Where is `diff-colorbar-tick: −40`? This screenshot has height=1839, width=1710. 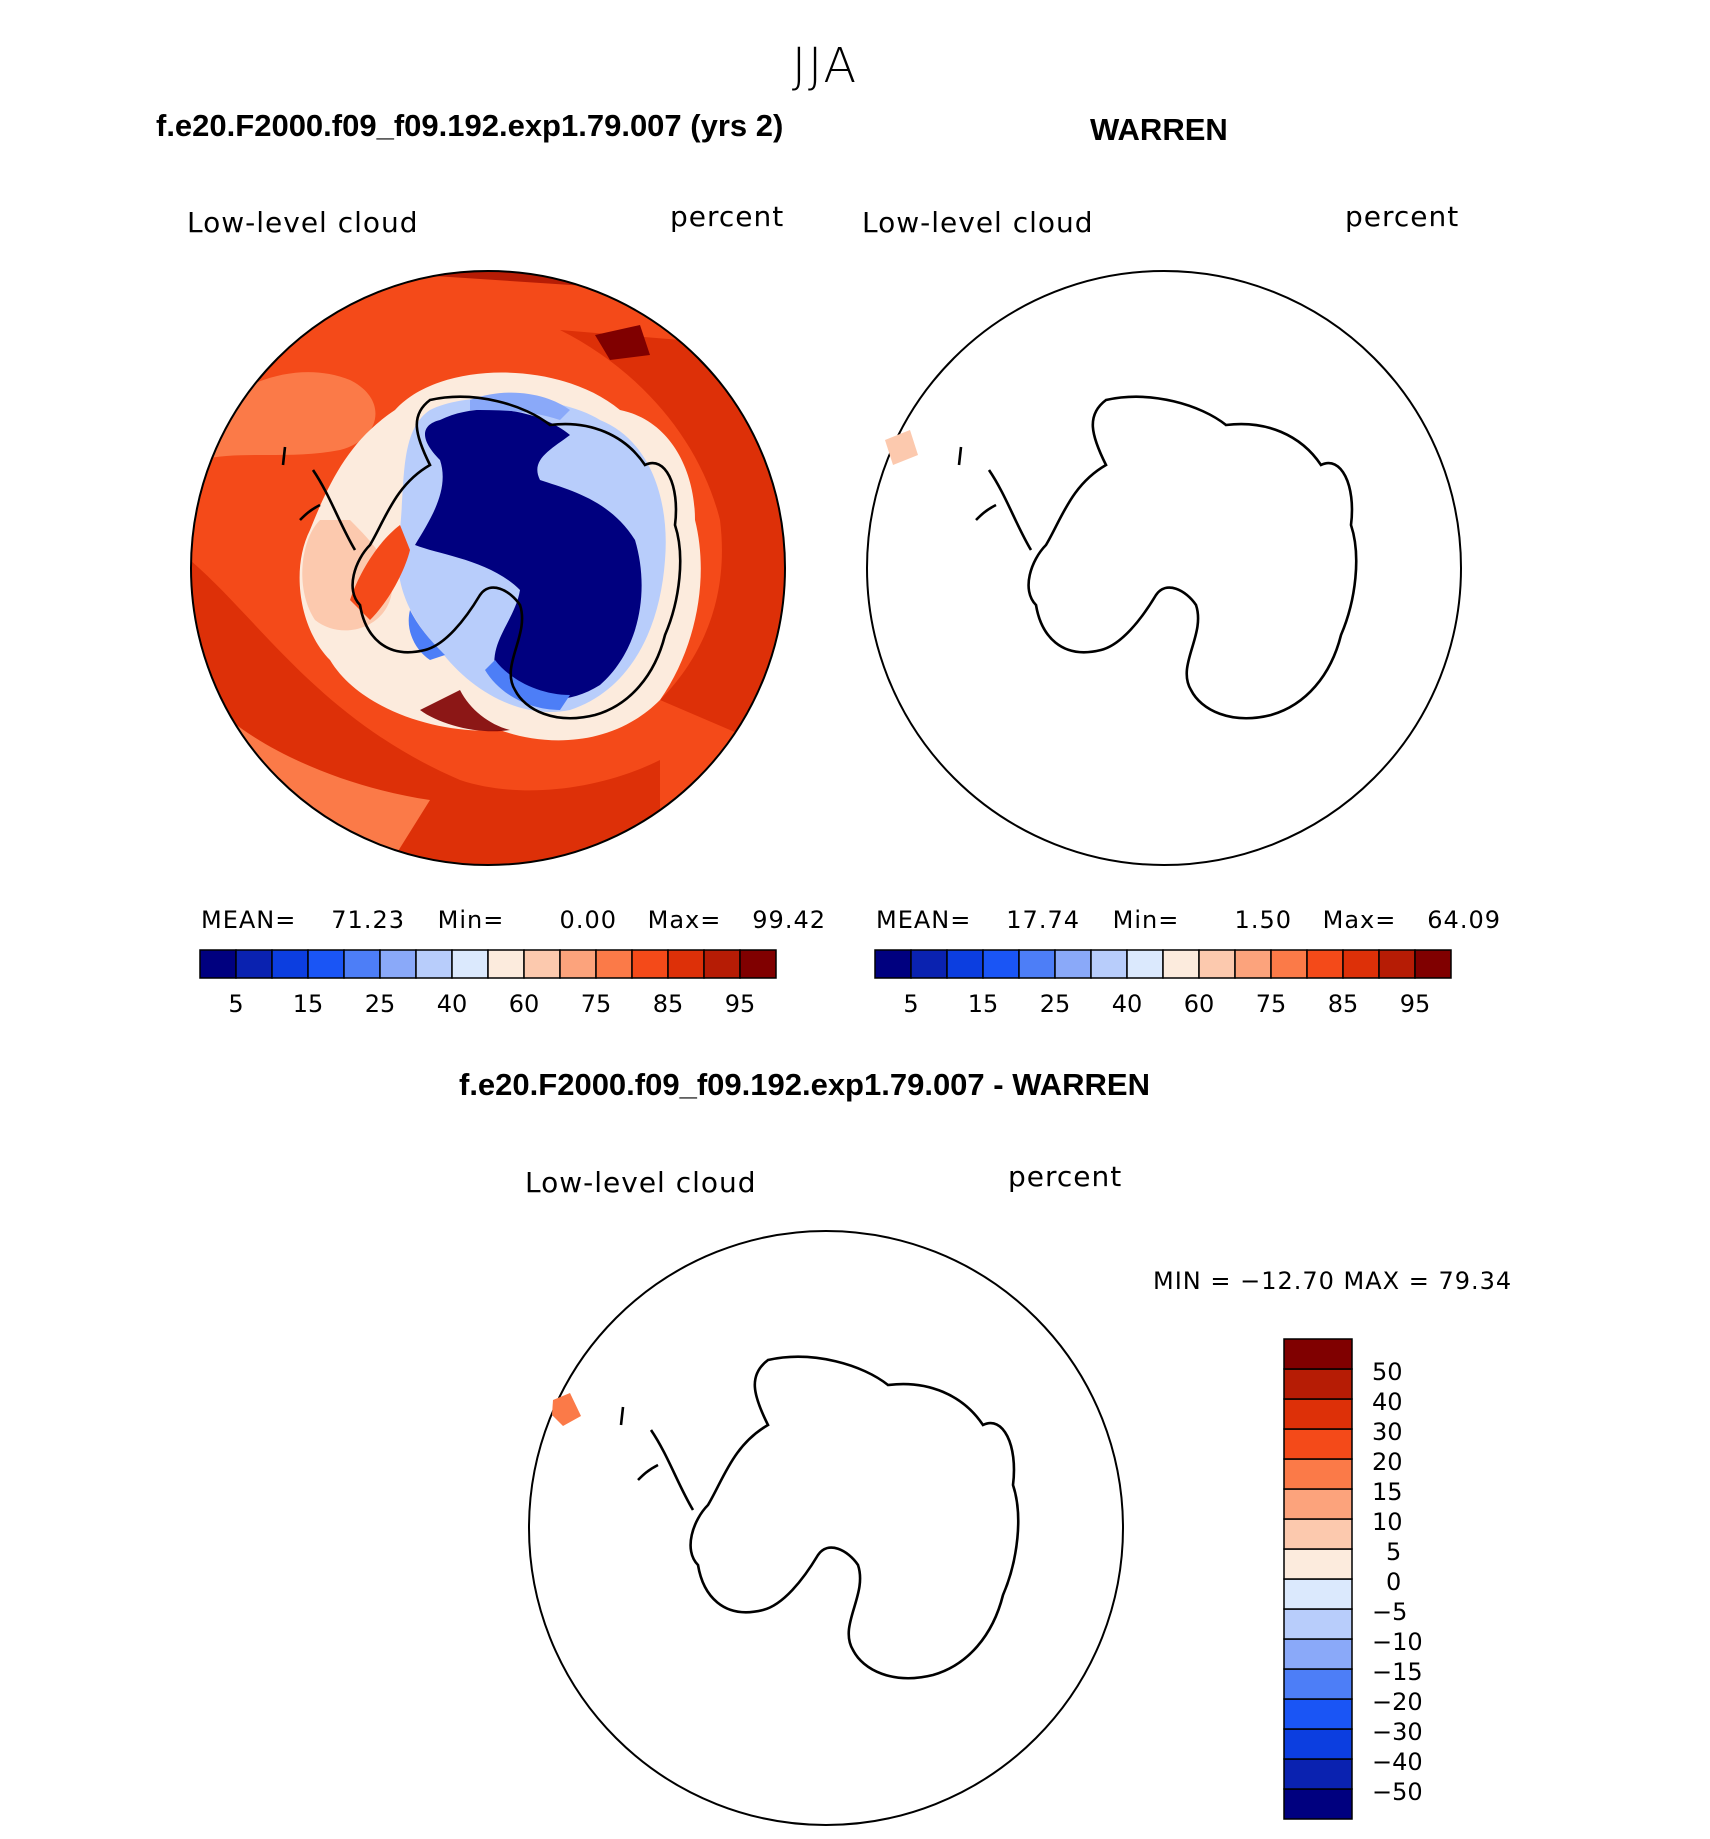 diff-colorbar-tick: −40 is located at coordinates (1397, 1762).